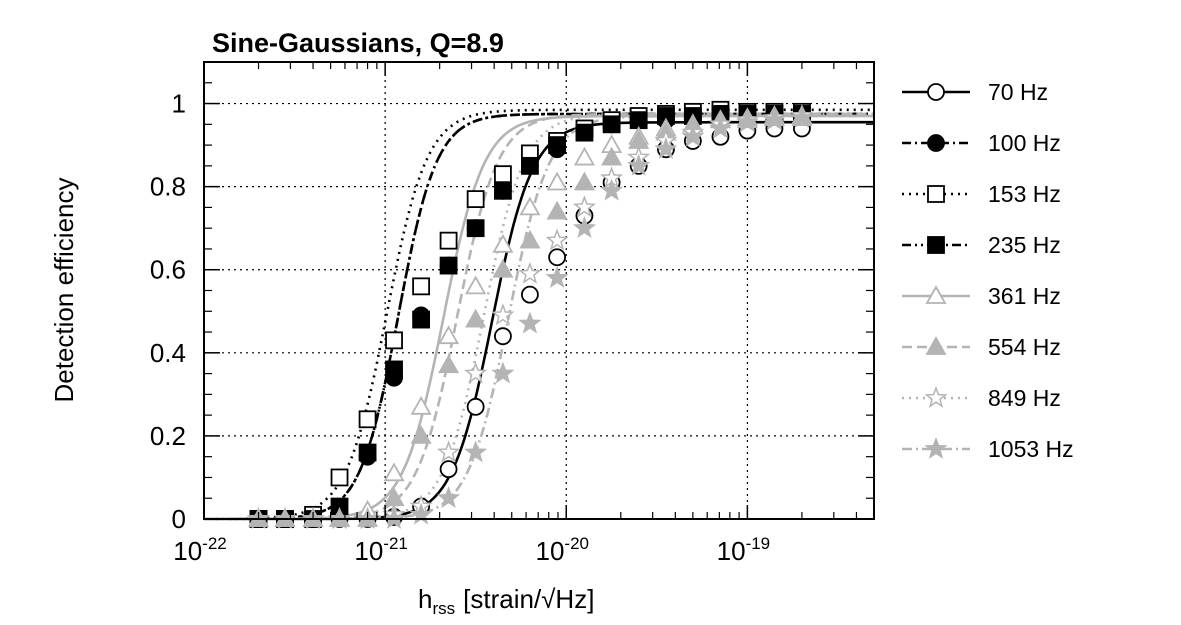  I want to click on x-axis-label-main: h, so click(425, 599).